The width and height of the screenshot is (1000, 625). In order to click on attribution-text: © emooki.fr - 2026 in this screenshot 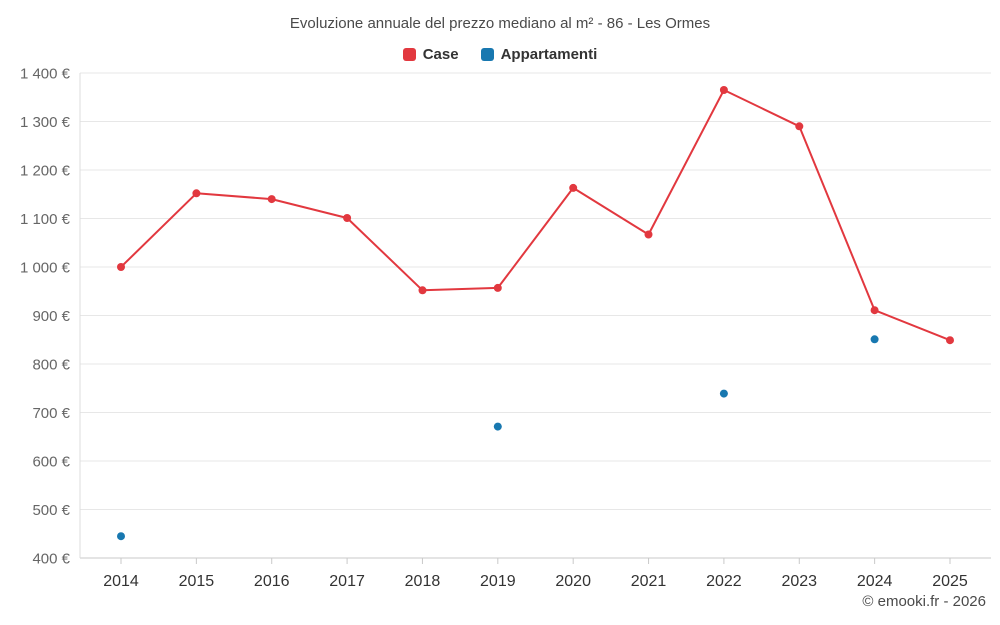, I will do `click(924, 601)`.